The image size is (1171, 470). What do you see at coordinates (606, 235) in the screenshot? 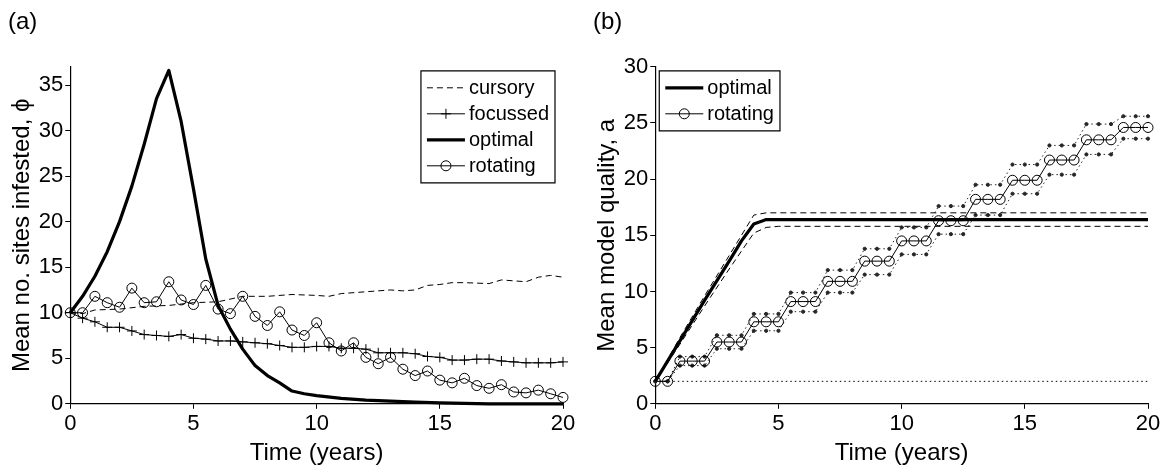
I see `y-axis-title: Mean model quality, a` at bounding box center [606, 235].